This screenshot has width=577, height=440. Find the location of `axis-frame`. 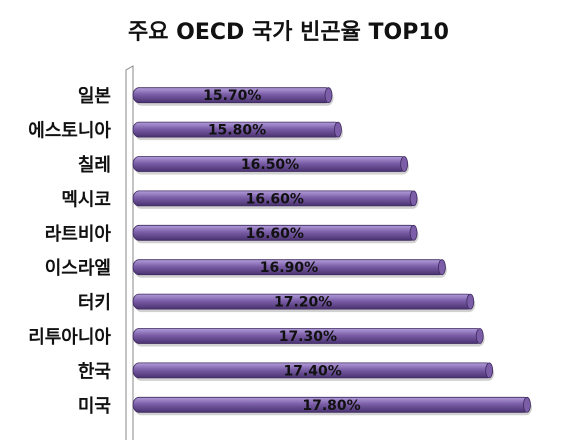

axis-frame is located at coordinates (129, 252).